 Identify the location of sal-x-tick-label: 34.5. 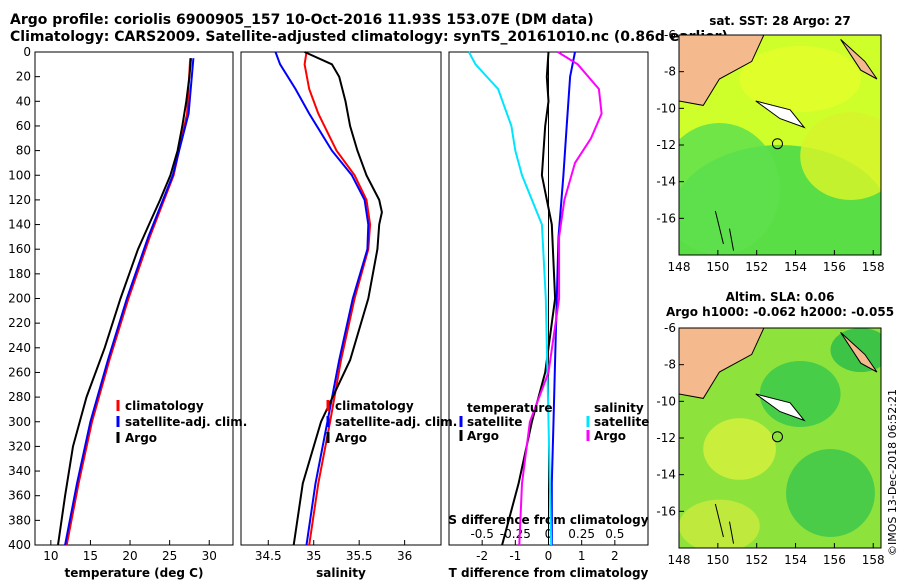
(268, 556).